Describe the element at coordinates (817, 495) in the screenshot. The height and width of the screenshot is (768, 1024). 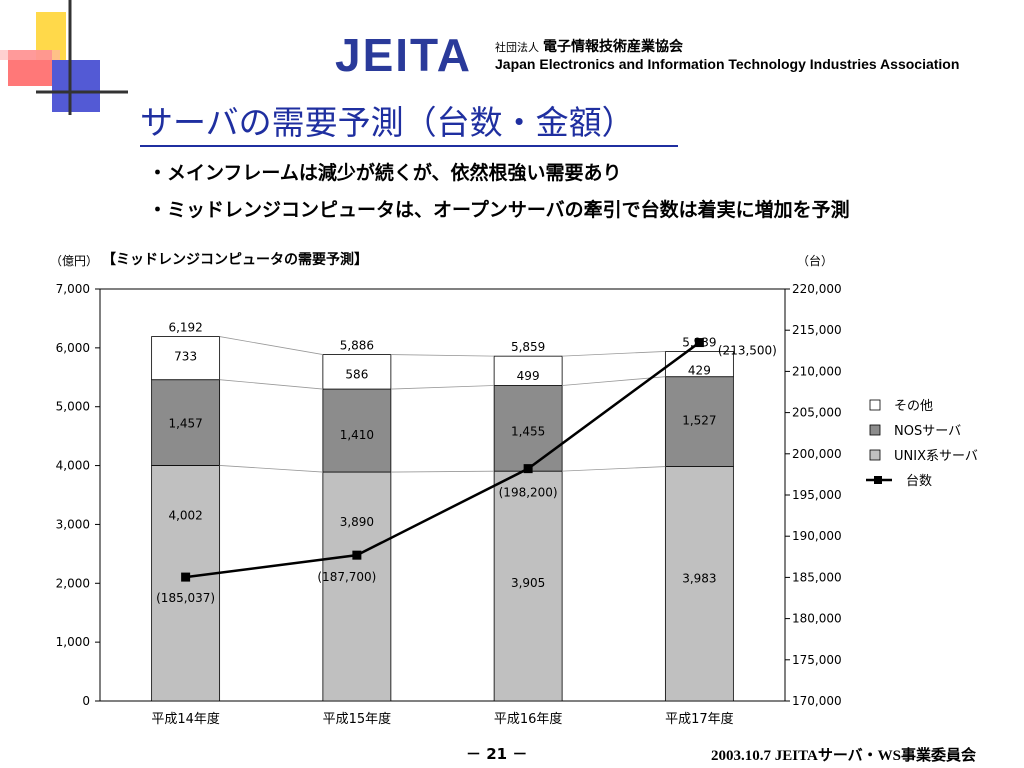
I see `y2-tick-label: 195,000` at that location.